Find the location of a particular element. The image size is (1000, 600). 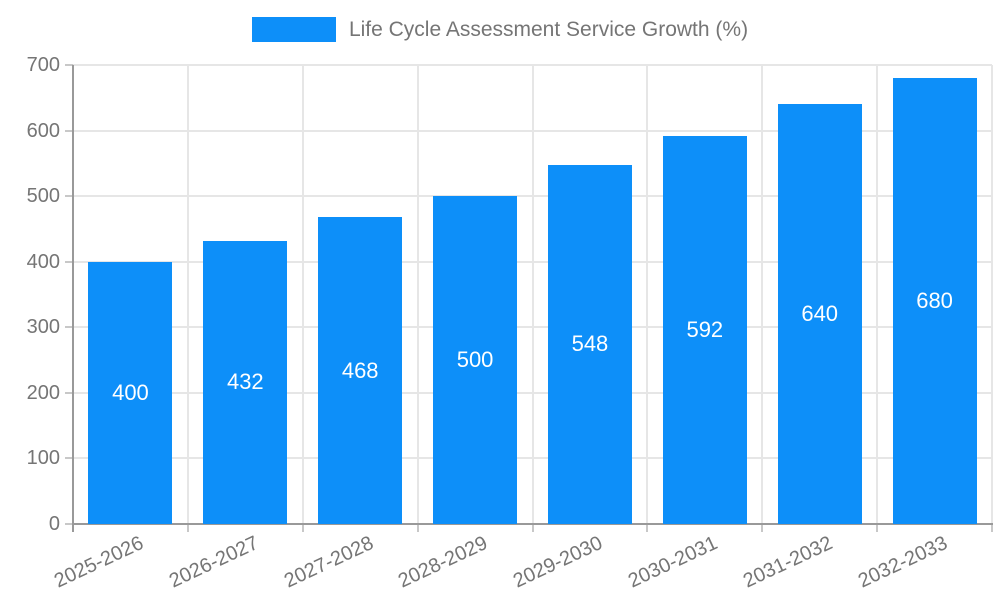

bar-value-label: 640 is located at coordinates (820, 314).